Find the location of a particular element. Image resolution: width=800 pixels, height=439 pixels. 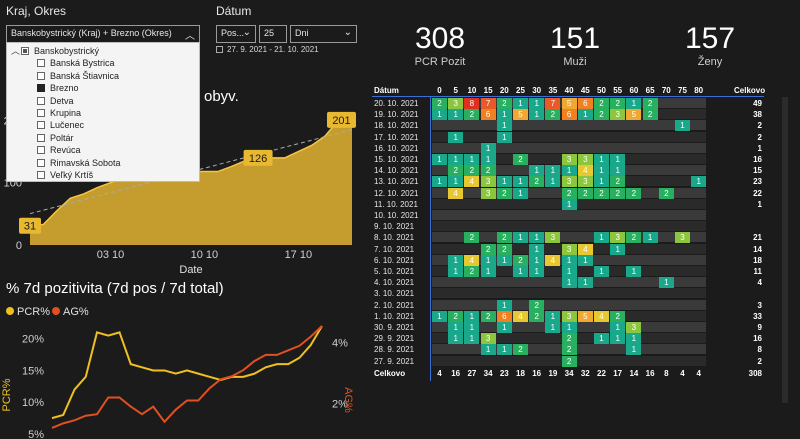

chevron-up-icon: ︿ is located at coordinates (190, 36).